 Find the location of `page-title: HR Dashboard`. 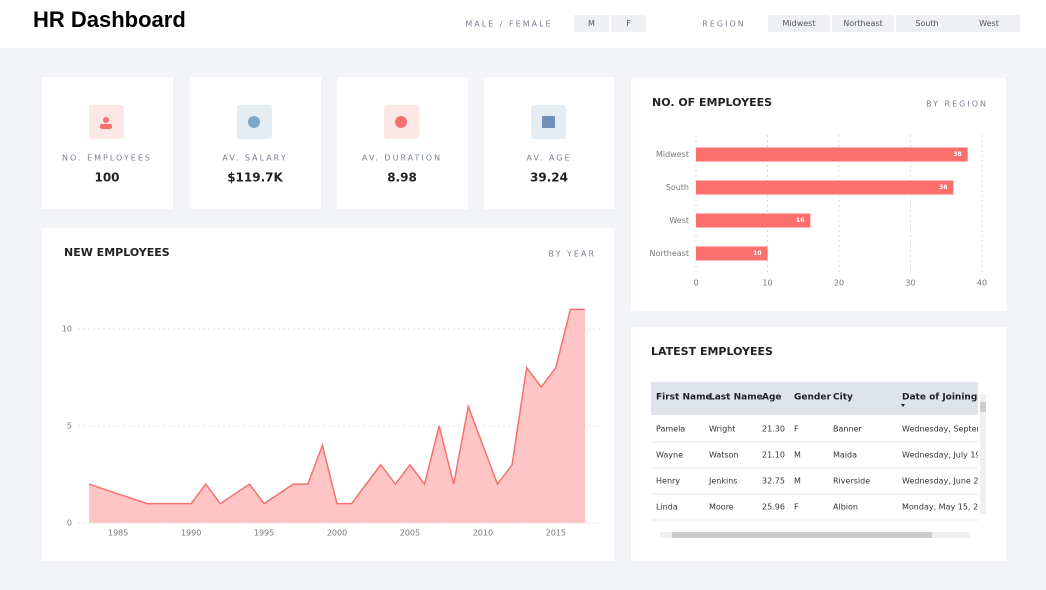

page-title: HR Dashboard is located at coordinates (109, 19).